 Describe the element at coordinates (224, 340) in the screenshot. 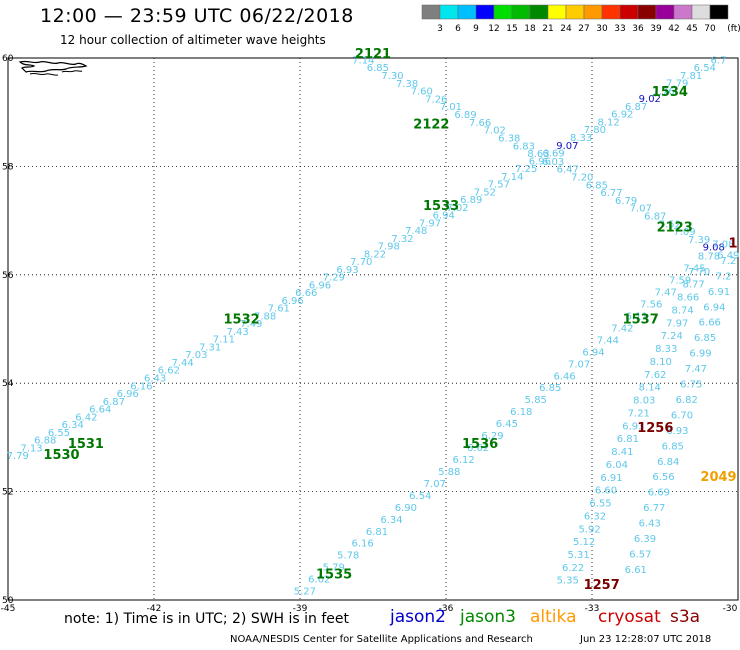

I see `wave-height-value: 7.11` at that location.